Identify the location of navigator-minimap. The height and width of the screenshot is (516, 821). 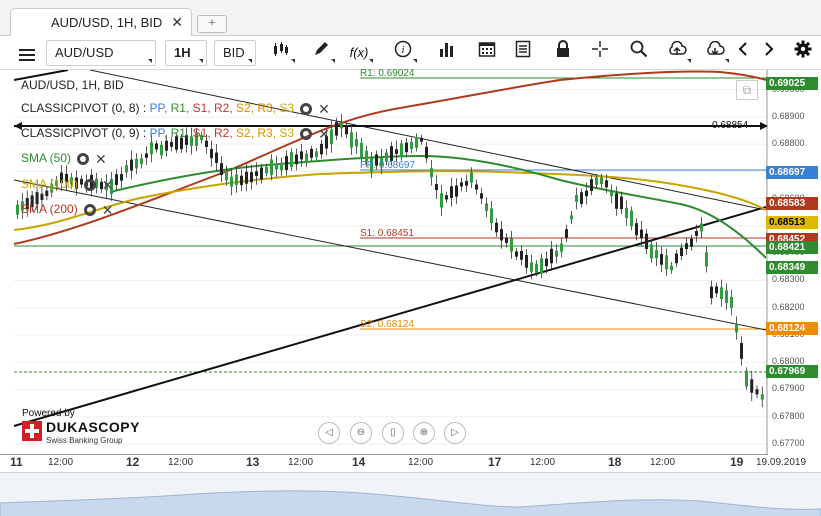
(410, 494).